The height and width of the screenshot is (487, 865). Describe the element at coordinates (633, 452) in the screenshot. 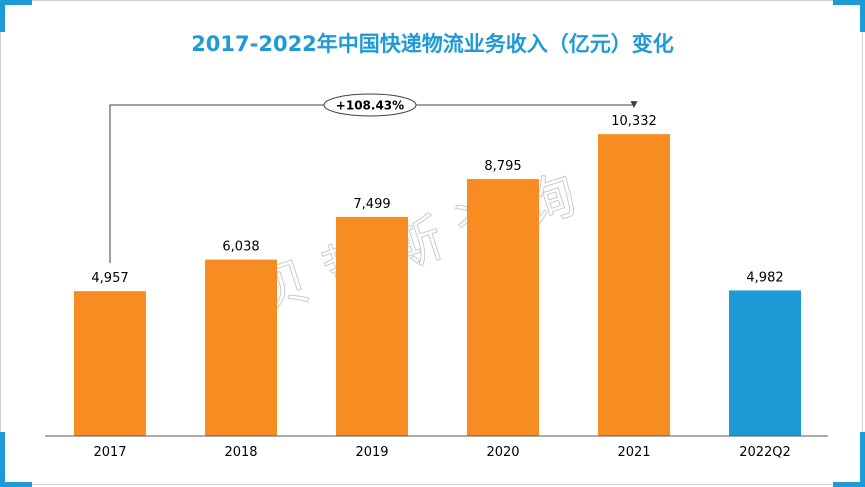

I see `x-tick-2021: 2021` at that location.